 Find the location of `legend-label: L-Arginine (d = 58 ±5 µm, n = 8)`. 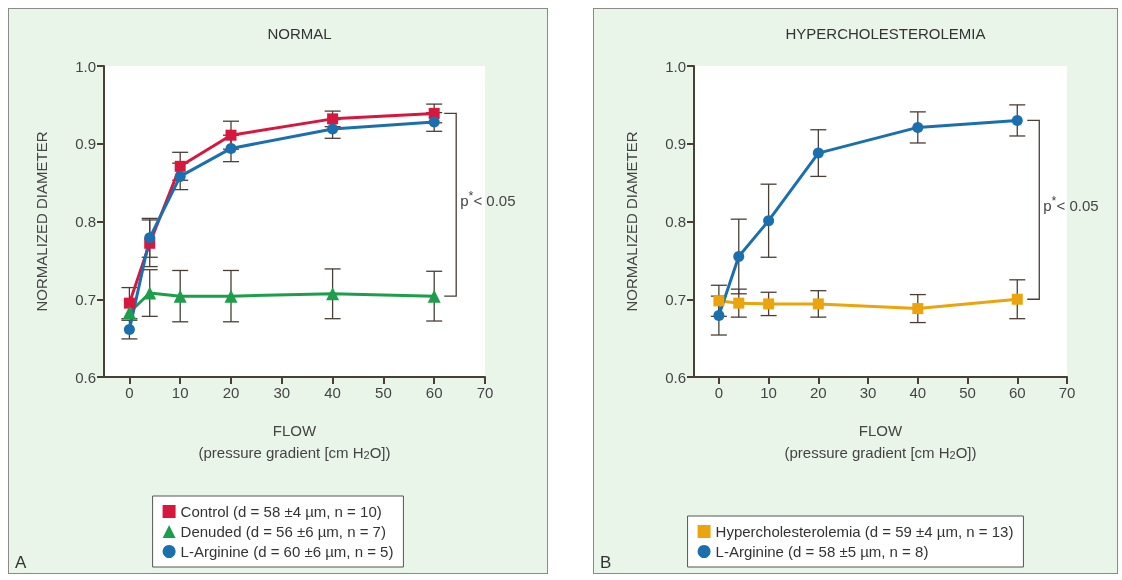

legend-label: L-Arginine (d = 58 ±5 µm, n = 8) is located at coordinates (822, 551).